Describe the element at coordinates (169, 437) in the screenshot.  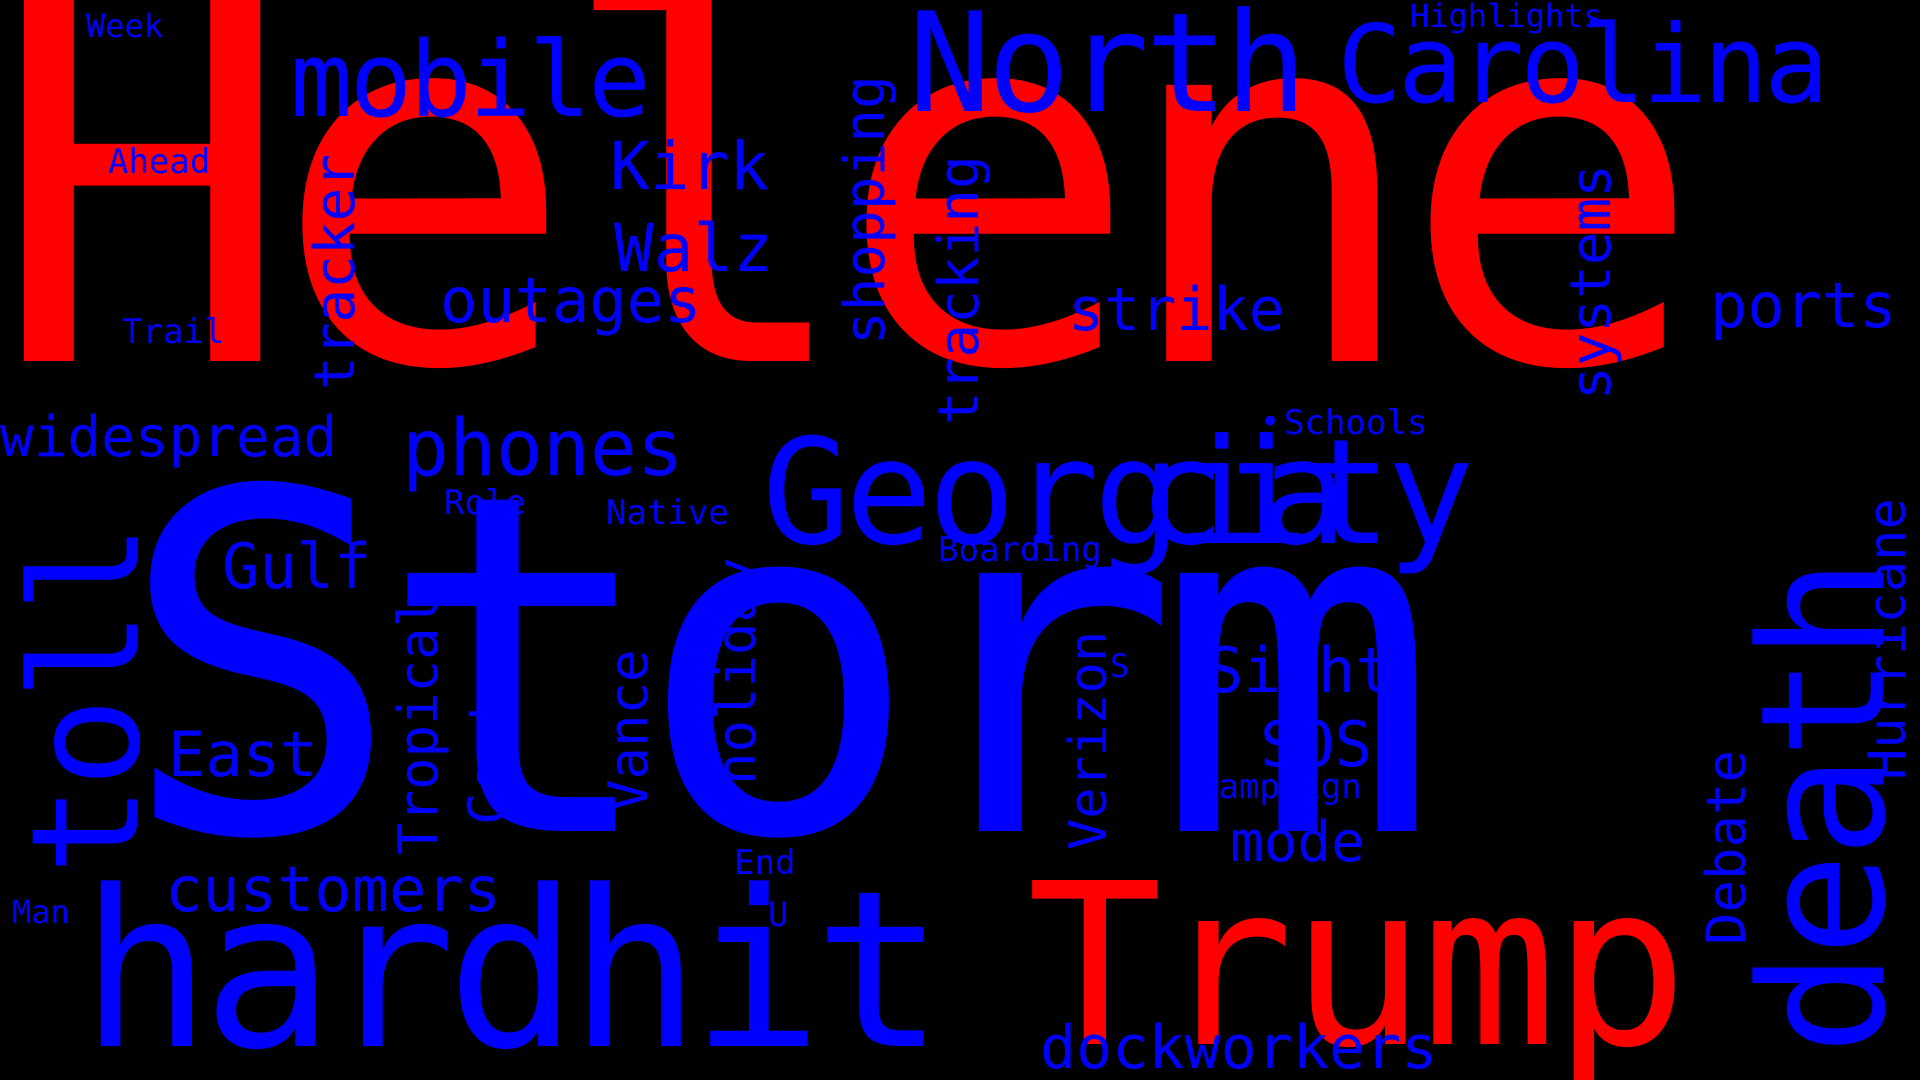
I see `word-widespread: widespread` at that location.